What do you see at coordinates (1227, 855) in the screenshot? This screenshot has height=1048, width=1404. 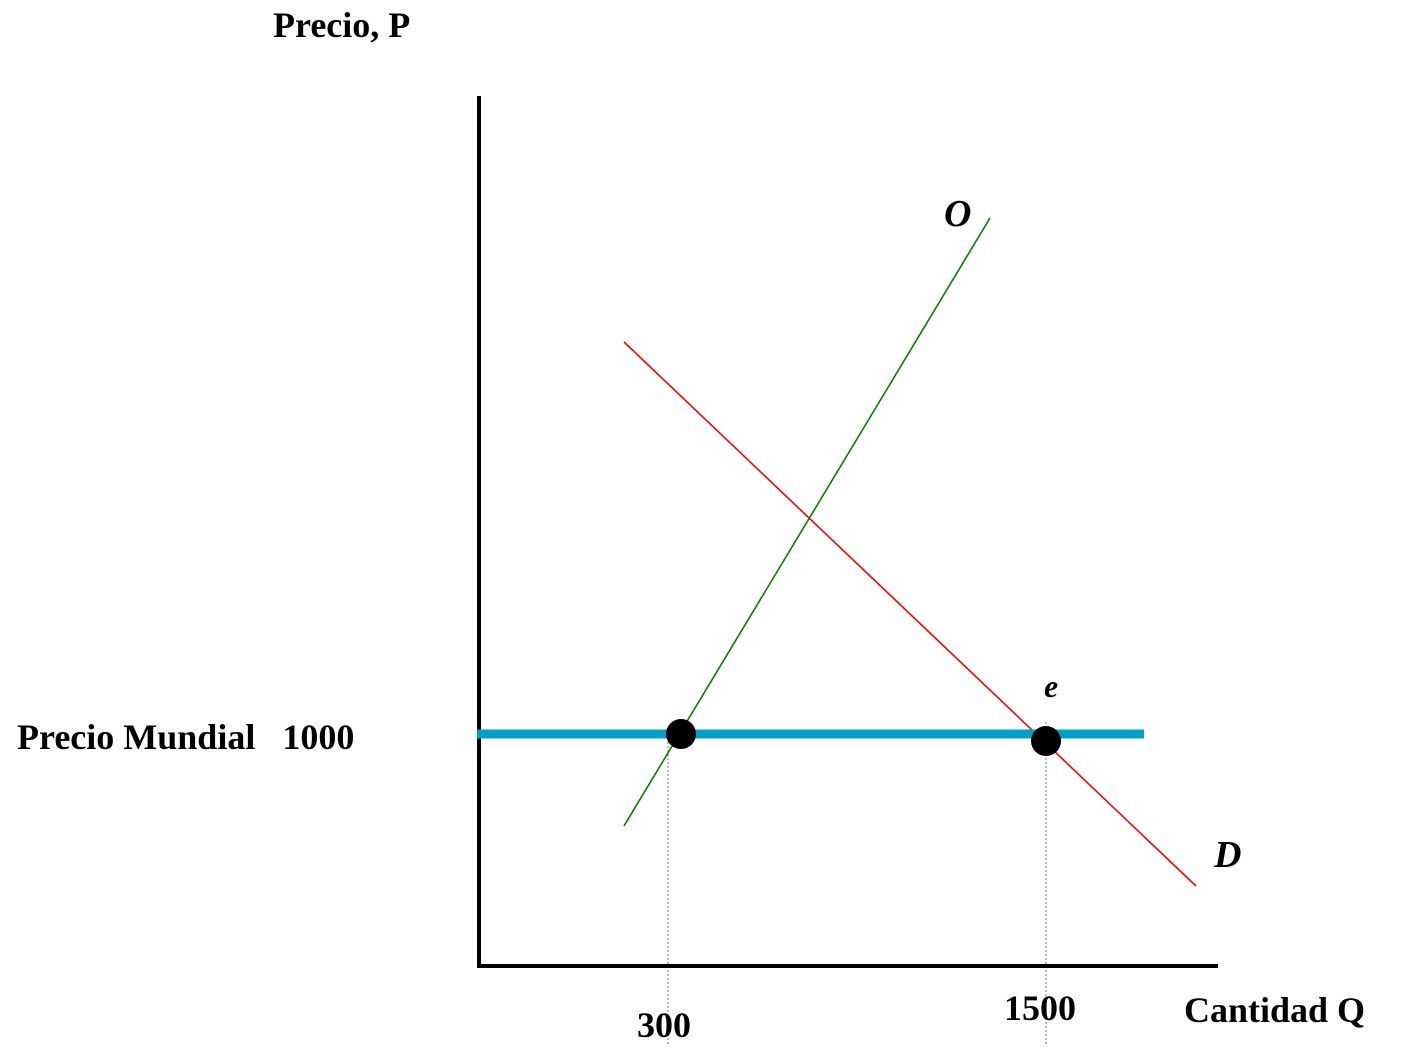 I see `demand-curve-label: D` at bounding box center [1227, 855].